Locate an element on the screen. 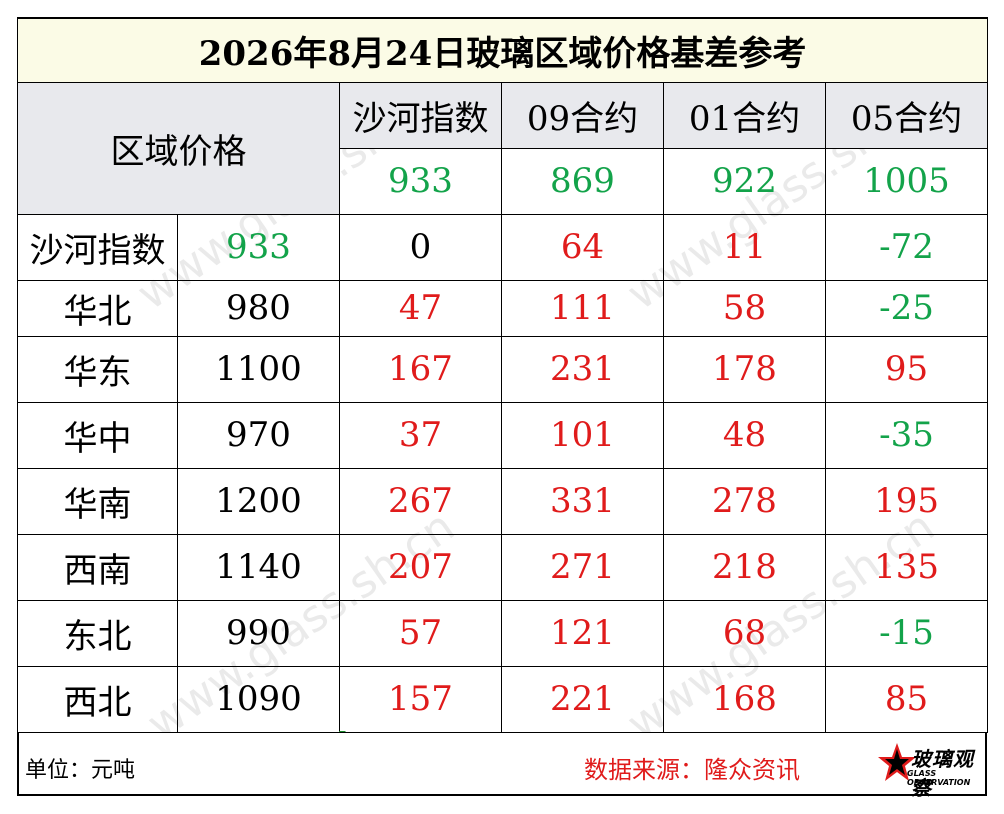 Image resolution: width=1004 pixels, height=814 pixels. basis-value: 331 is located at coordinates (582, 501).